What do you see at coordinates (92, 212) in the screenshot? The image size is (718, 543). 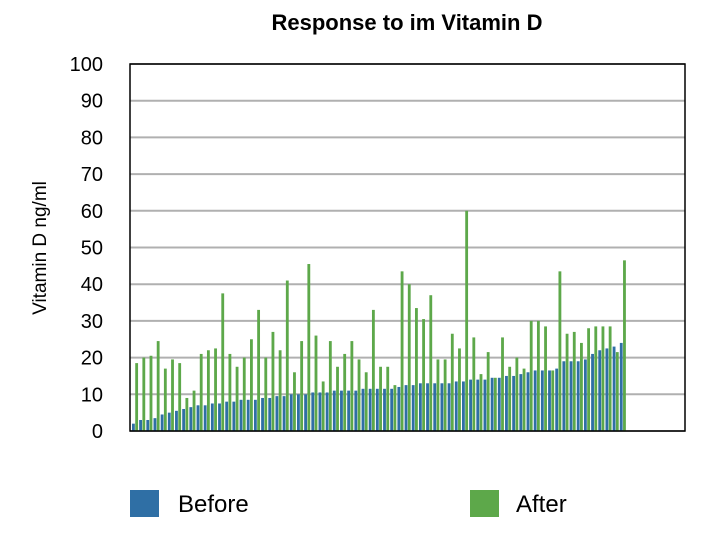 I see `y-tick-label: 60` at bounding box center [92, 212].